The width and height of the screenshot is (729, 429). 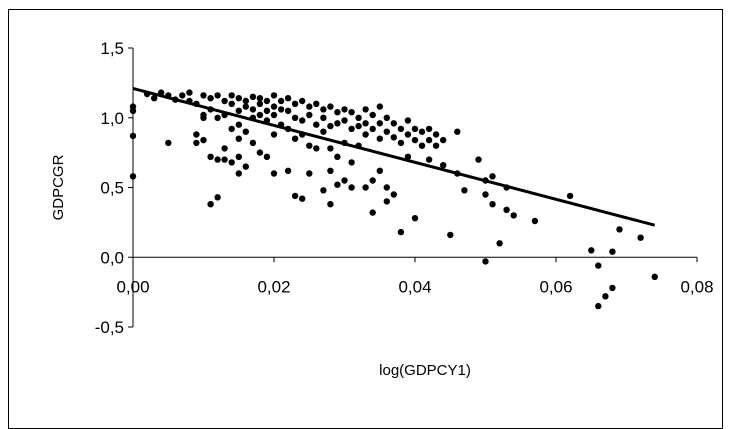 I want to click on x-tick-label: 0,06, so click(x=555, y=286).